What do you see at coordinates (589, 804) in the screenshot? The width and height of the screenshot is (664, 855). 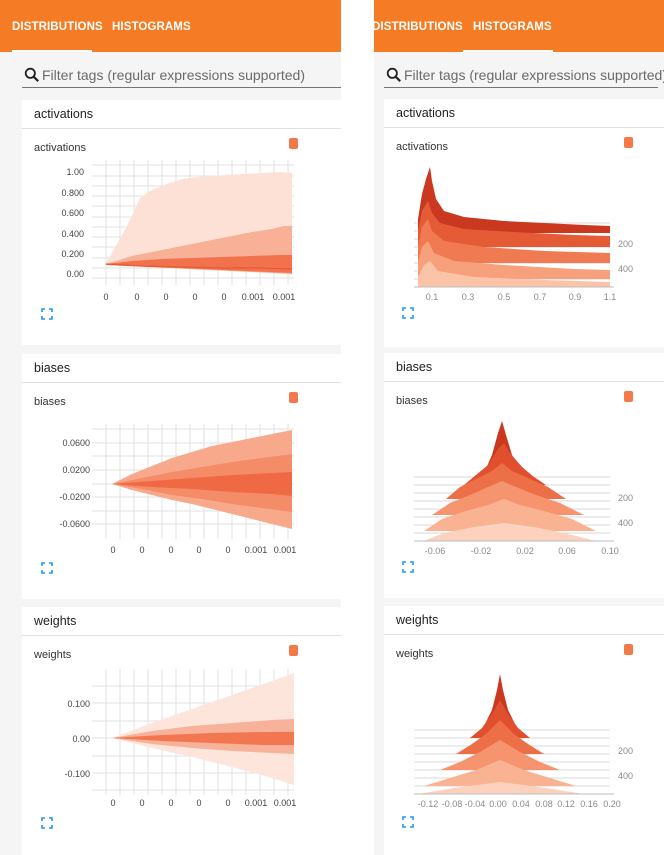 I see `x-tick: 0.16` at bounding box center [589, 804].